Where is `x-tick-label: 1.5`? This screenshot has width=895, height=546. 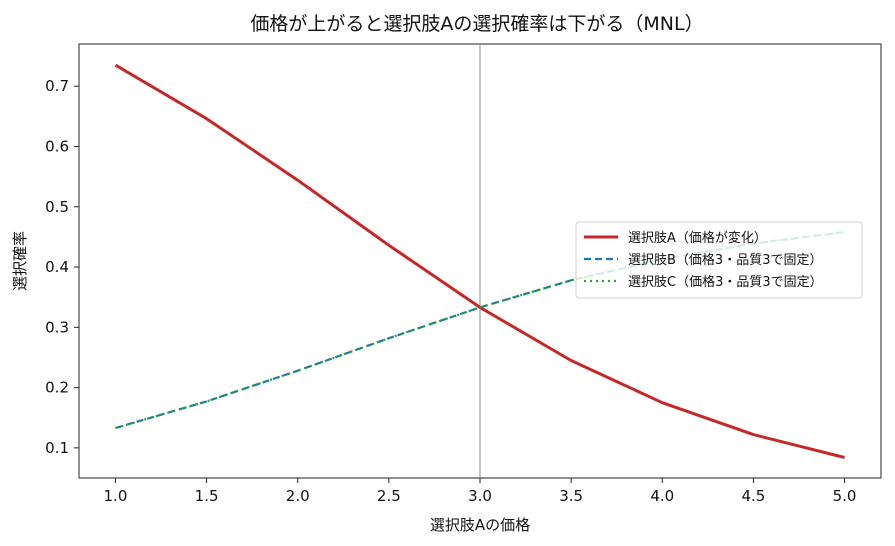
x-tick-label: 1.5 is located at coordinates (207, 496).